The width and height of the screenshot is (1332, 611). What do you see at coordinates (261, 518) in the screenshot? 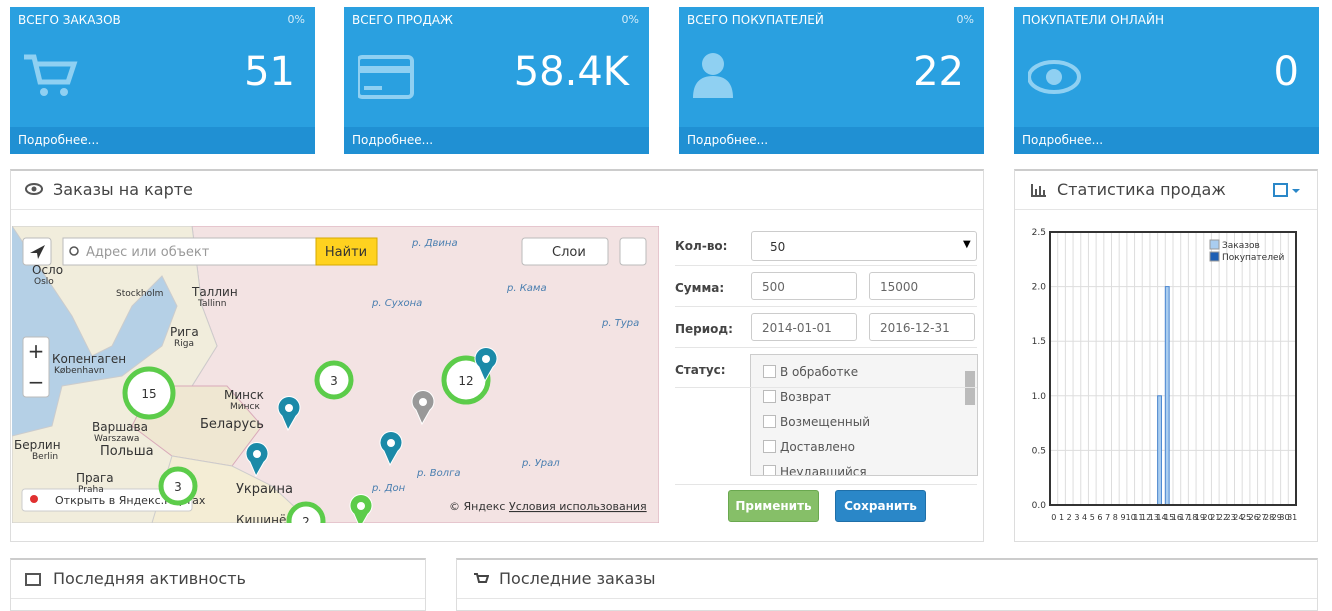
I see `map-label: Кишинё` at bounding box center [261, 518].